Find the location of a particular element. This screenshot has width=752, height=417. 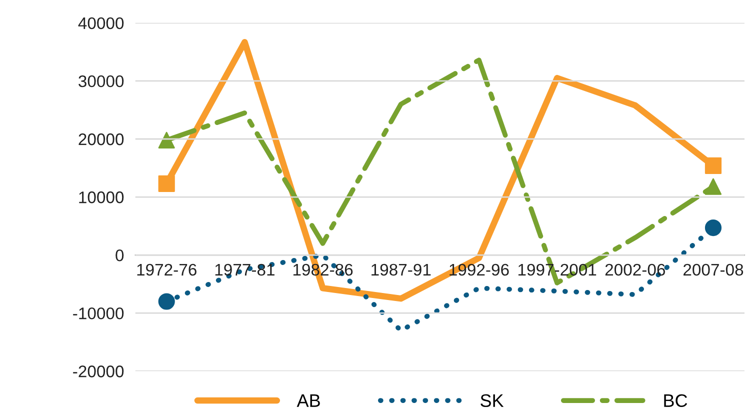

x-tick-label: 2002-06 is located at coordinates (635, 270).